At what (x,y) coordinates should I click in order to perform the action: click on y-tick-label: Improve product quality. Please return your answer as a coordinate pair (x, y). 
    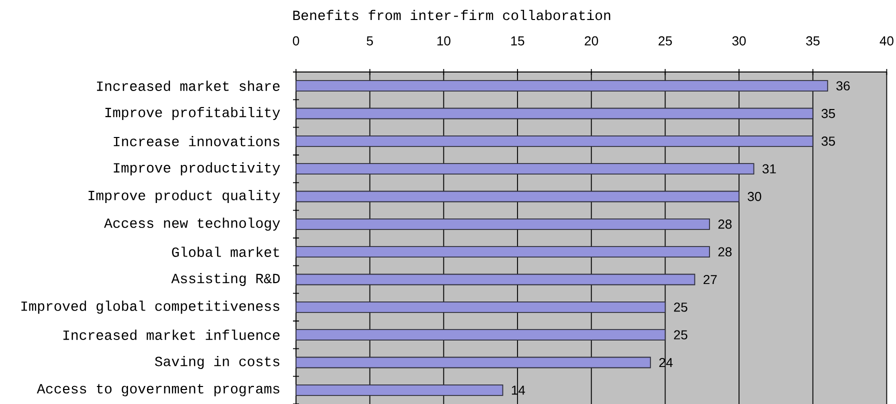
    Looking at the image, I should click on (184, 197).